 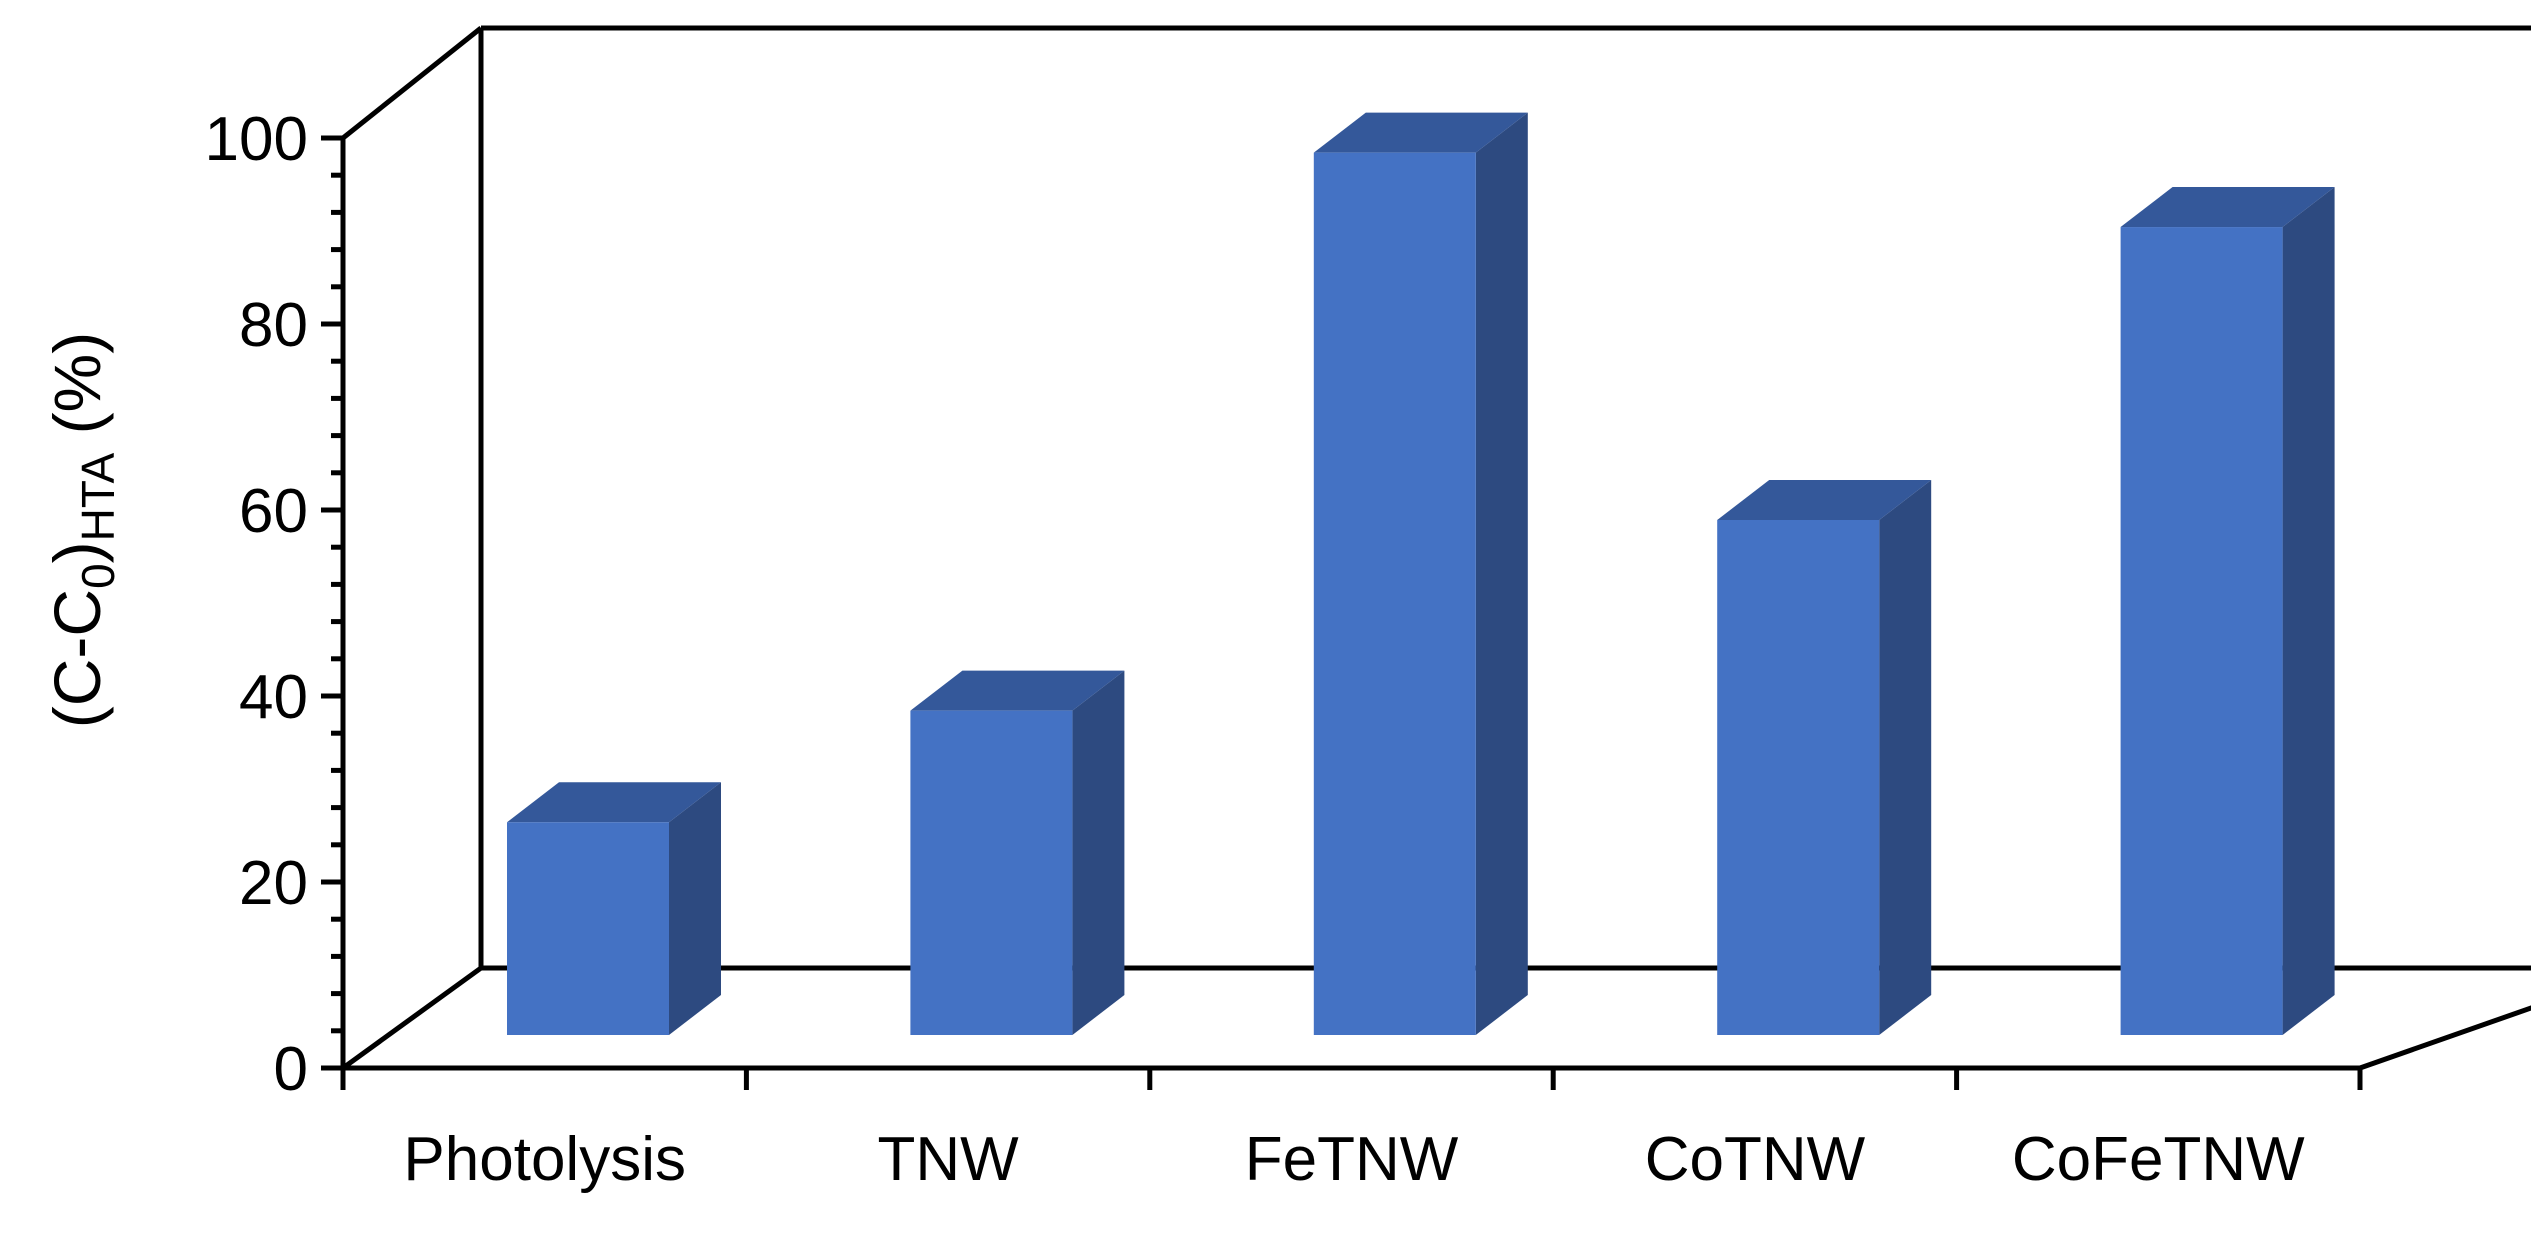 I want to click on y-tick-label: 100, so click(x=256, y=139).